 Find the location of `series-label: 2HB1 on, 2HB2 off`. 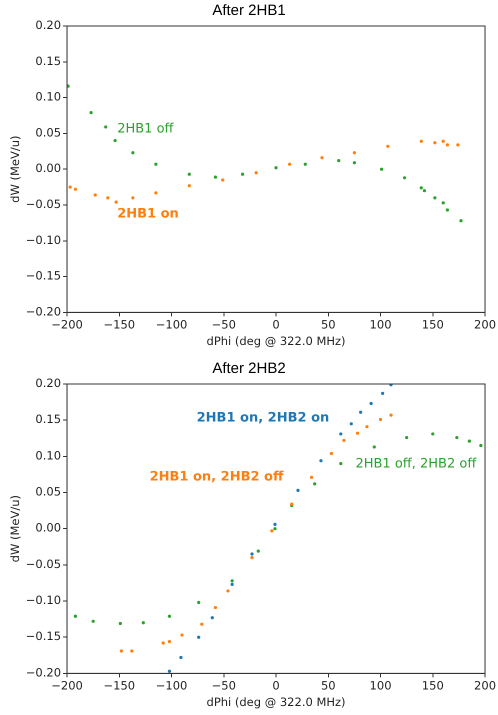

series-label: 2HB1 on, 2HB2 off is located at coordinates (217, 477).